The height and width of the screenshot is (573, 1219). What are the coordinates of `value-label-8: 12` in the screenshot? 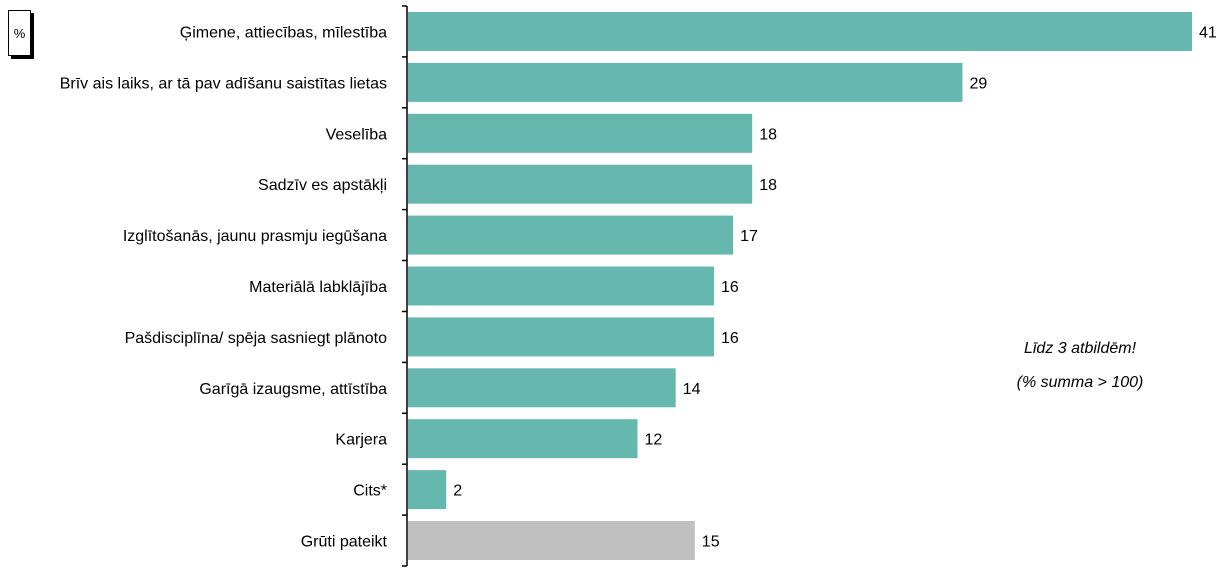 It's located at (654, 440).